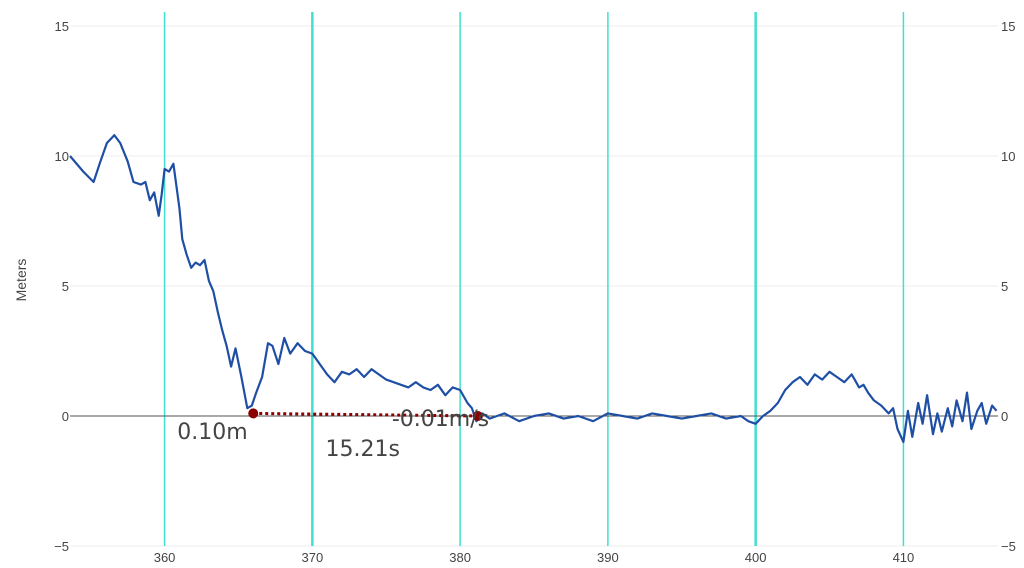 The width and height of the screenshot is (1024, 568). Describe the element at coordinates (1004, 286) in the screenshot. I see `y-right-tick-label: 5` at that location.